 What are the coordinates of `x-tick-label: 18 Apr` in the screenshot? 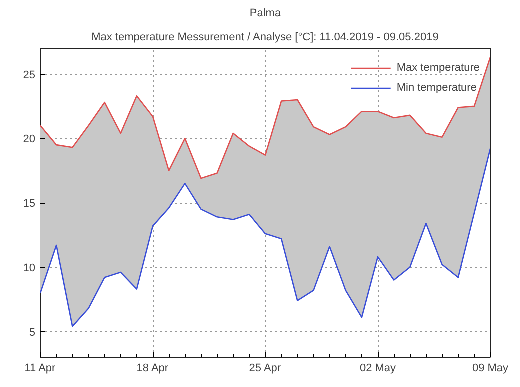 It's located at (152, 368).